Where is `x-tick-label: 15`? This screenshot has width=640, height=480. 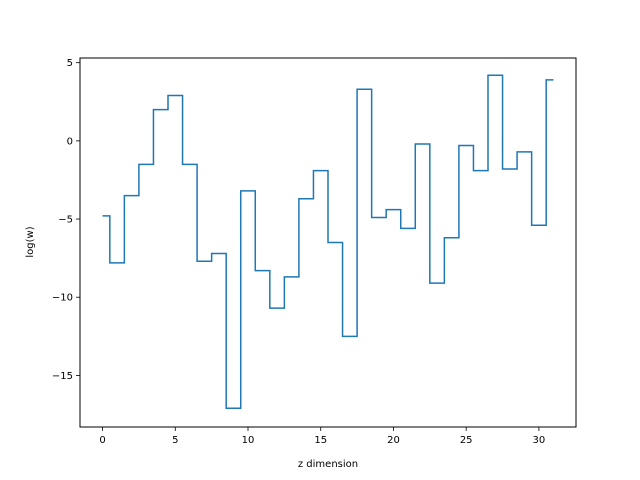 x-tick-label: 15 is located at coordinates (320, 440).